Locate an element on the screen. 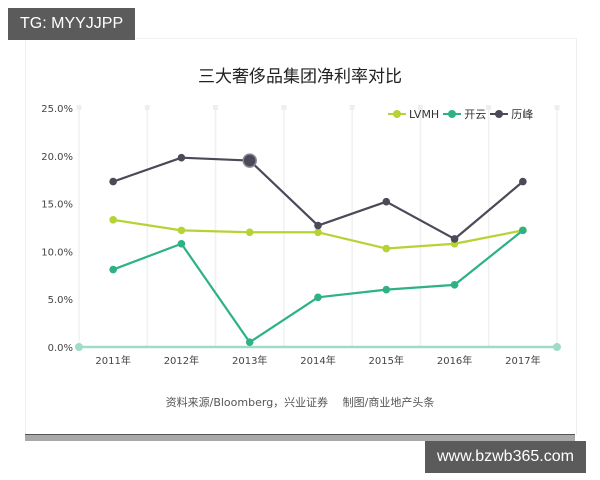 The width and height of the screenshot is (600, 480). watermark-top-left: TG: MYYJJPP is located at coordinates (72, 24).